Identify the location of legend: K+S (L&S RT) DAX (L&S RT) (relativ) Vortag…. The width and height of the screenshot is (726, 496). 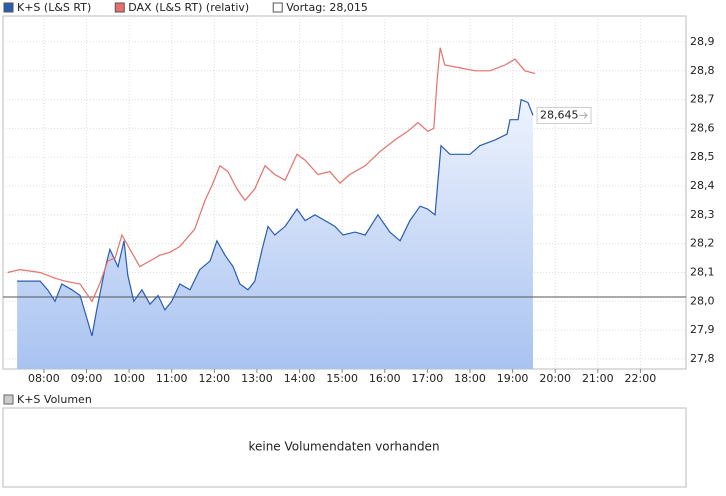
(185, 7).